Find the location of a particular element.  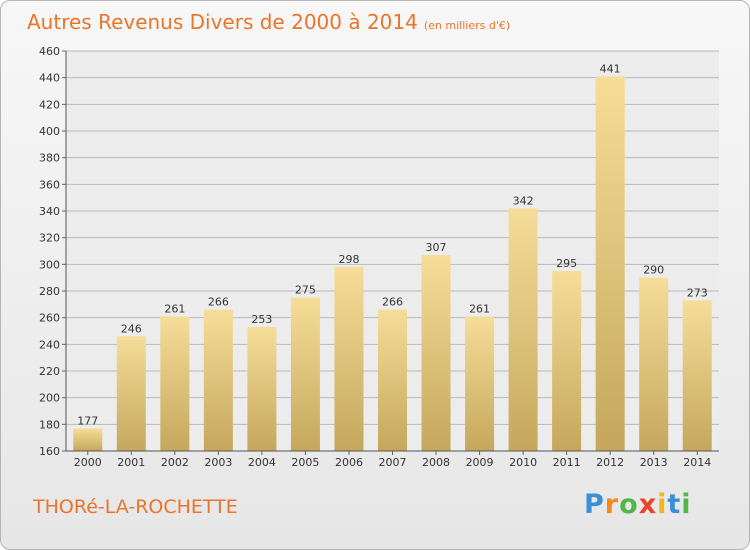

bar-value-label: 273 is located at coordinates (697, 292).